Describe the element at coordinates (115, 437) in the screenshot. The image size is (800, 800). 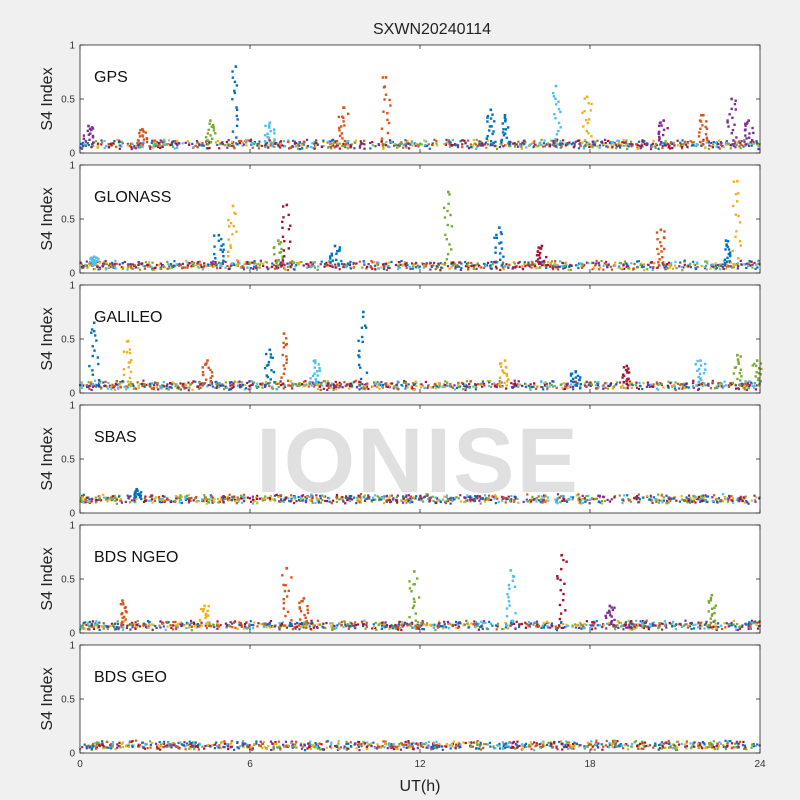
I see `panel-label: SBAS` at that location.